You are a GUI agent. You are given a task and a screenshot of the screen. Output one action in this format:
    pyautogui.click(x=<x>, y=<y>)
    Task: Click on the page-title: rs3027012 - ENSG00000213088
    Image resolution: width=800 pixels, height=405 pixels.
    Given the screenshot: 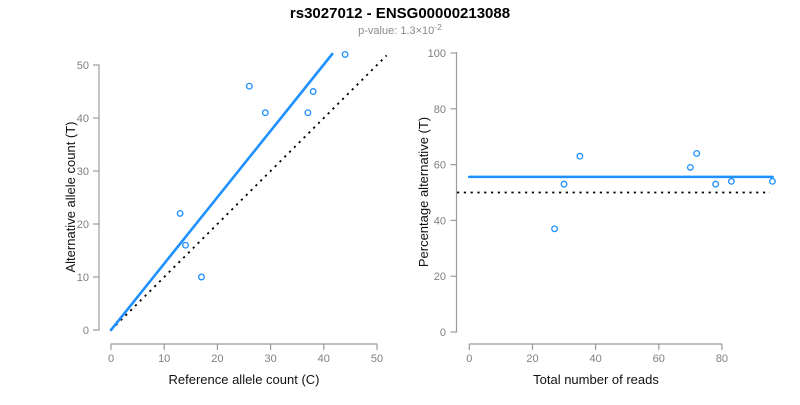 What is the action you would take?
    pyautogui.click(x=400, y=13)
    